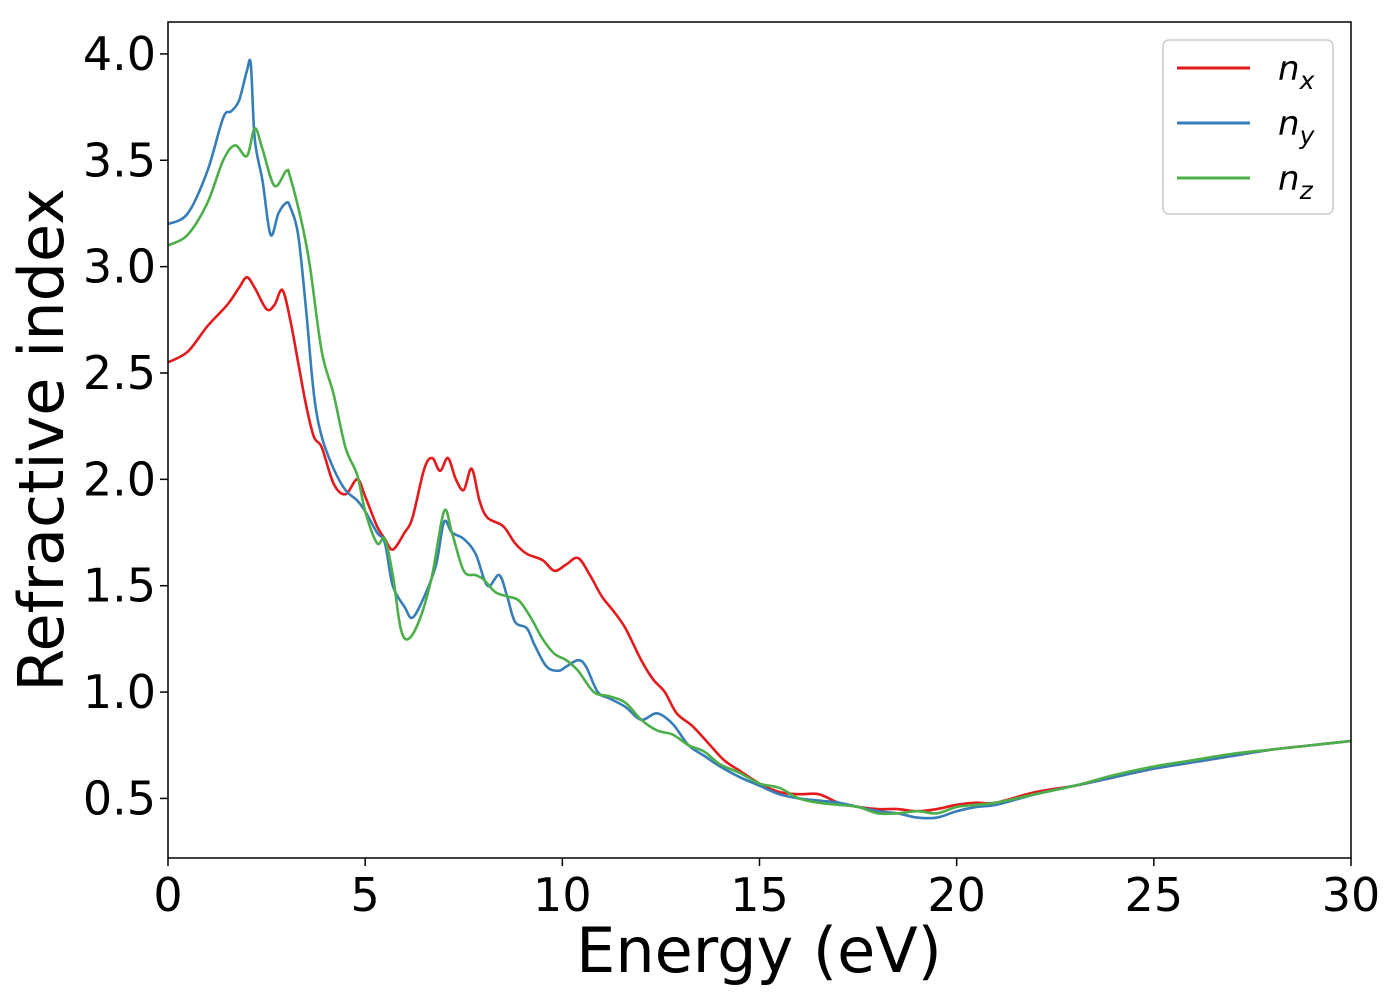 The image size is (1400, 1000). What do you see at coordinates (119, 586) in the screenshot?
I see `y-tick-label: 1.5` at bounding box center [119, 586].